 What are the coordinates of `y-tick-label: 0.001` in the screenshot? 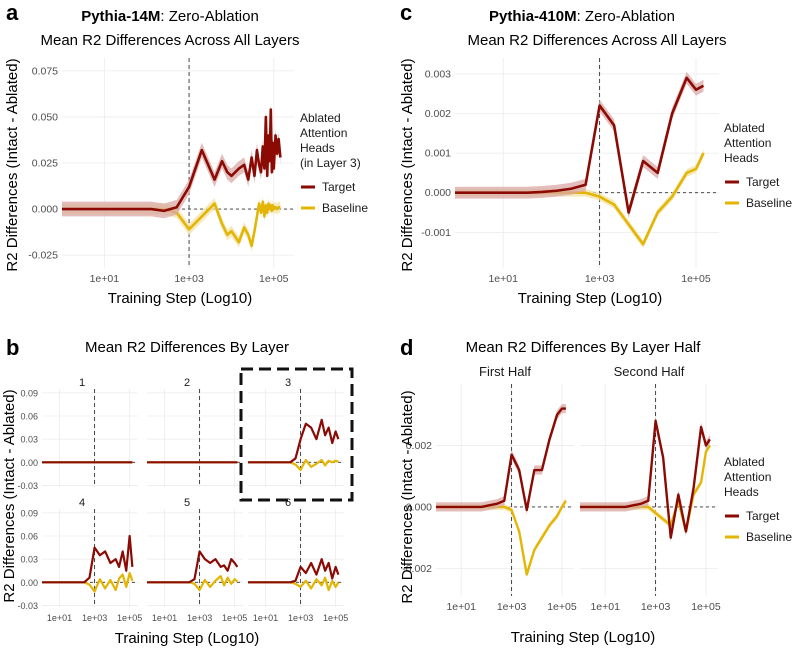 It's located at (438, 154).